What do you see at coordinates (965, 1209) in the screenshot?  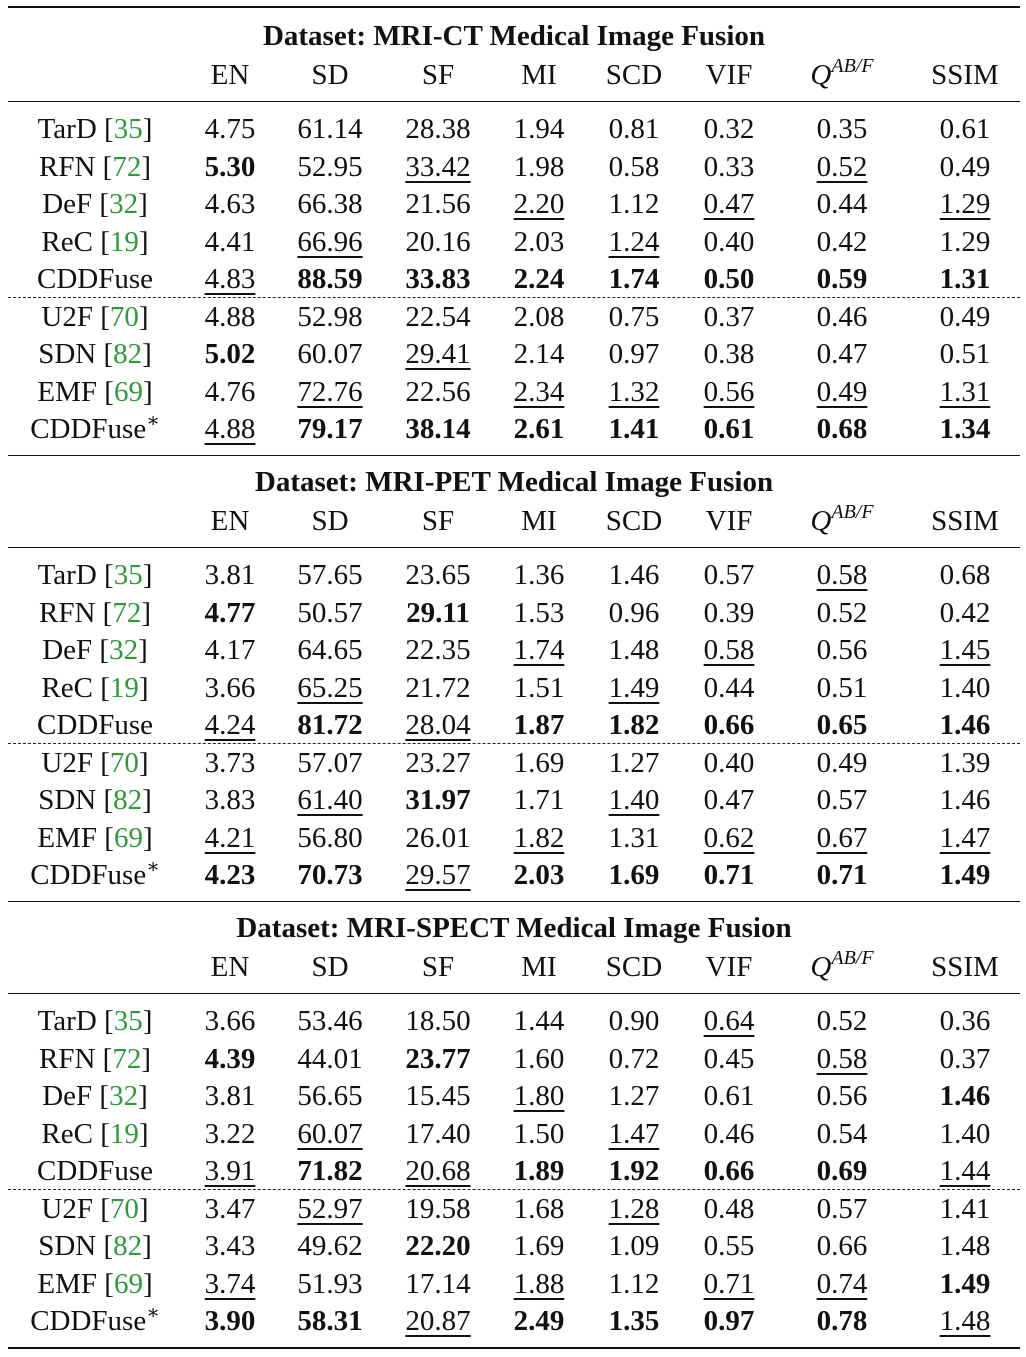 I see `value-text: 1.41` at bounding box center [965, 1209].